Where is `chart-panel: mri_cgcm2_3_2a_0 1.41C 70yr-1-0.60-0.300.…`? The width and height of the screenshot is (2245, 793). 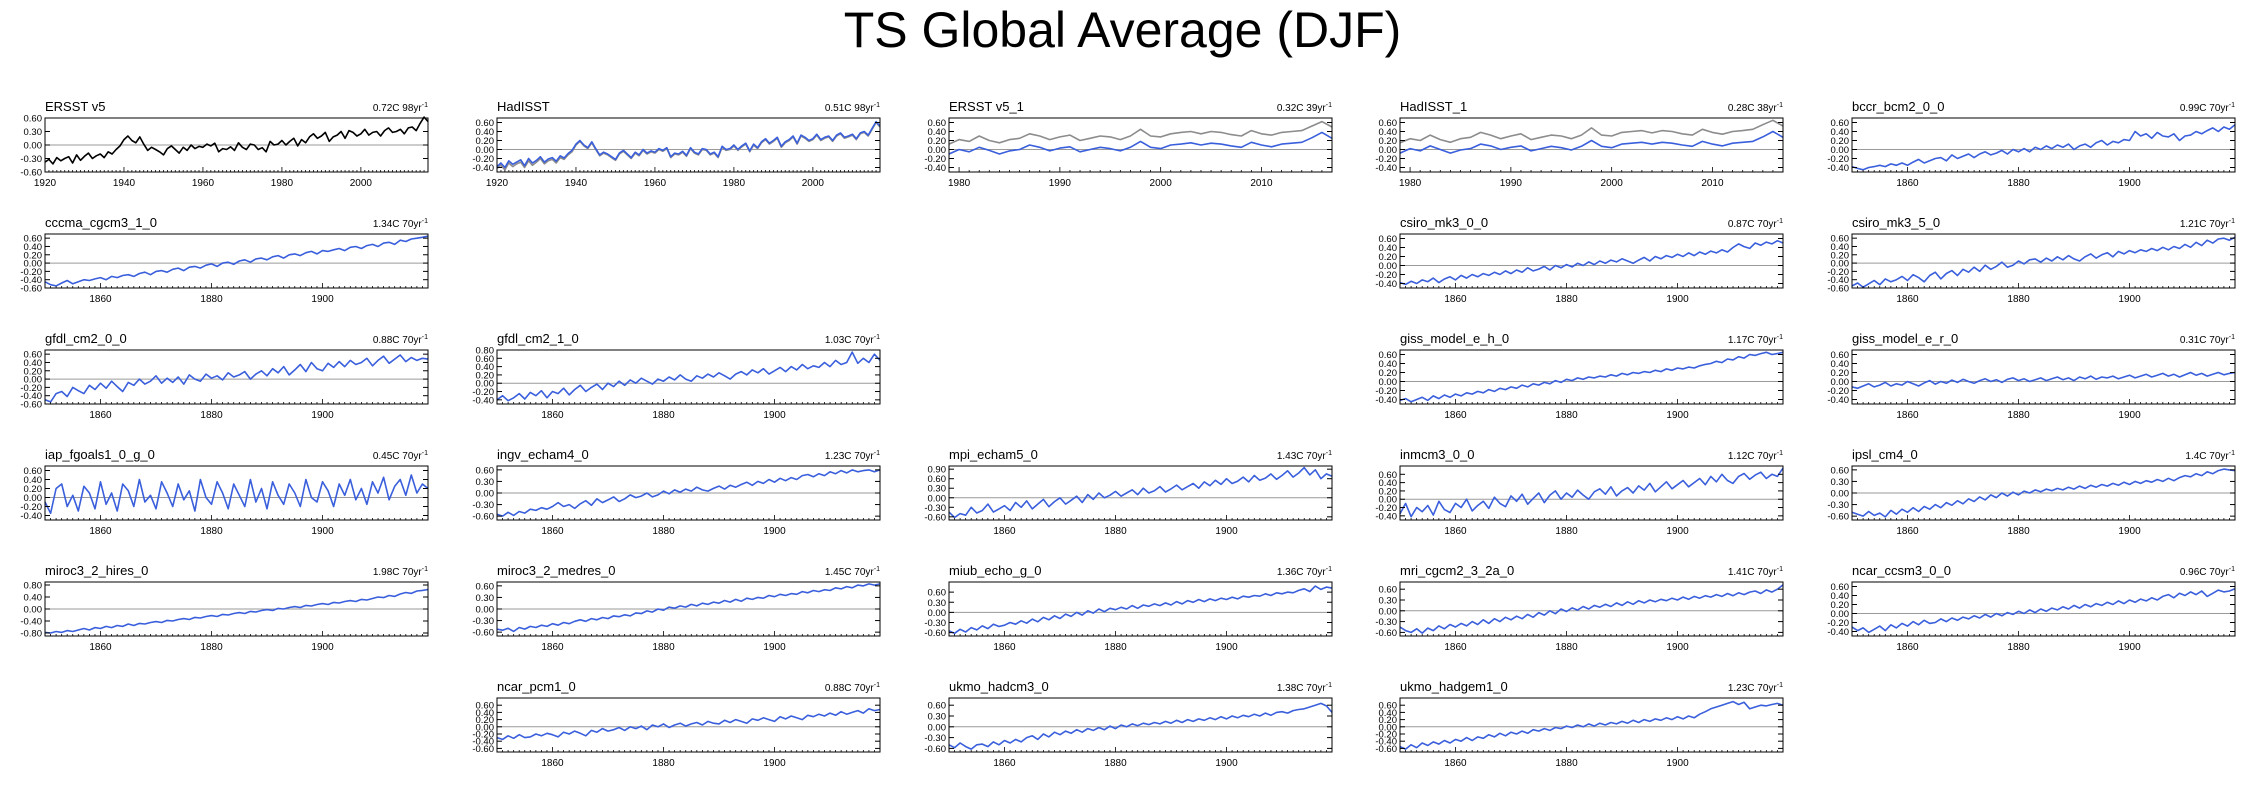
chart-panel: mri_cgcm2_3_2a_0 1.41C 70yr-1-0.60-0.300.… is located at coordinates (1579, 608).